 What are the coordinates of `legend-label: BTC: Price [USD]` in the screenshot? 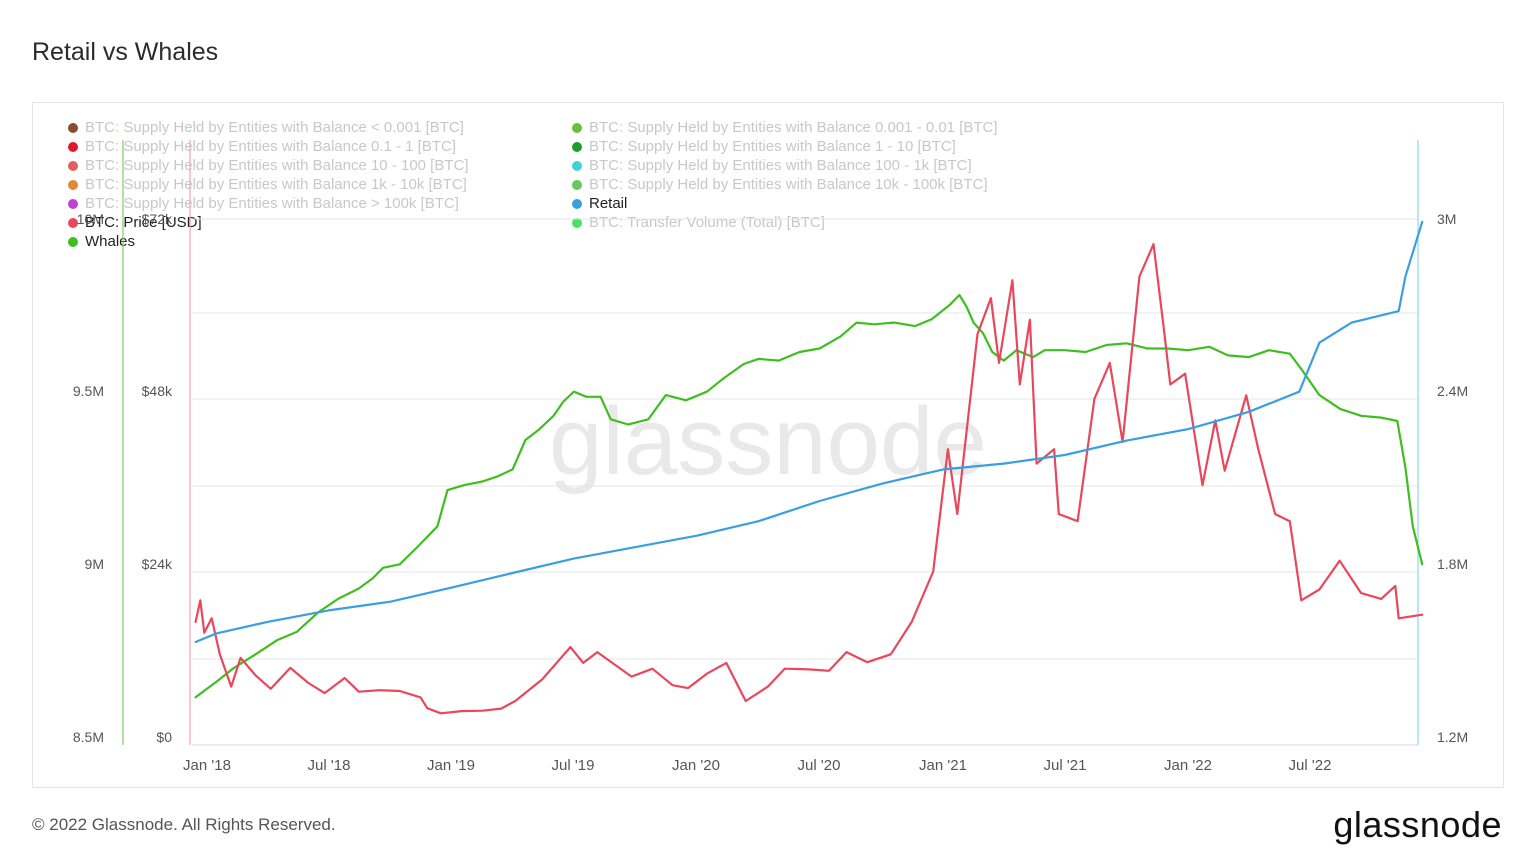 It's located at (143, 222).